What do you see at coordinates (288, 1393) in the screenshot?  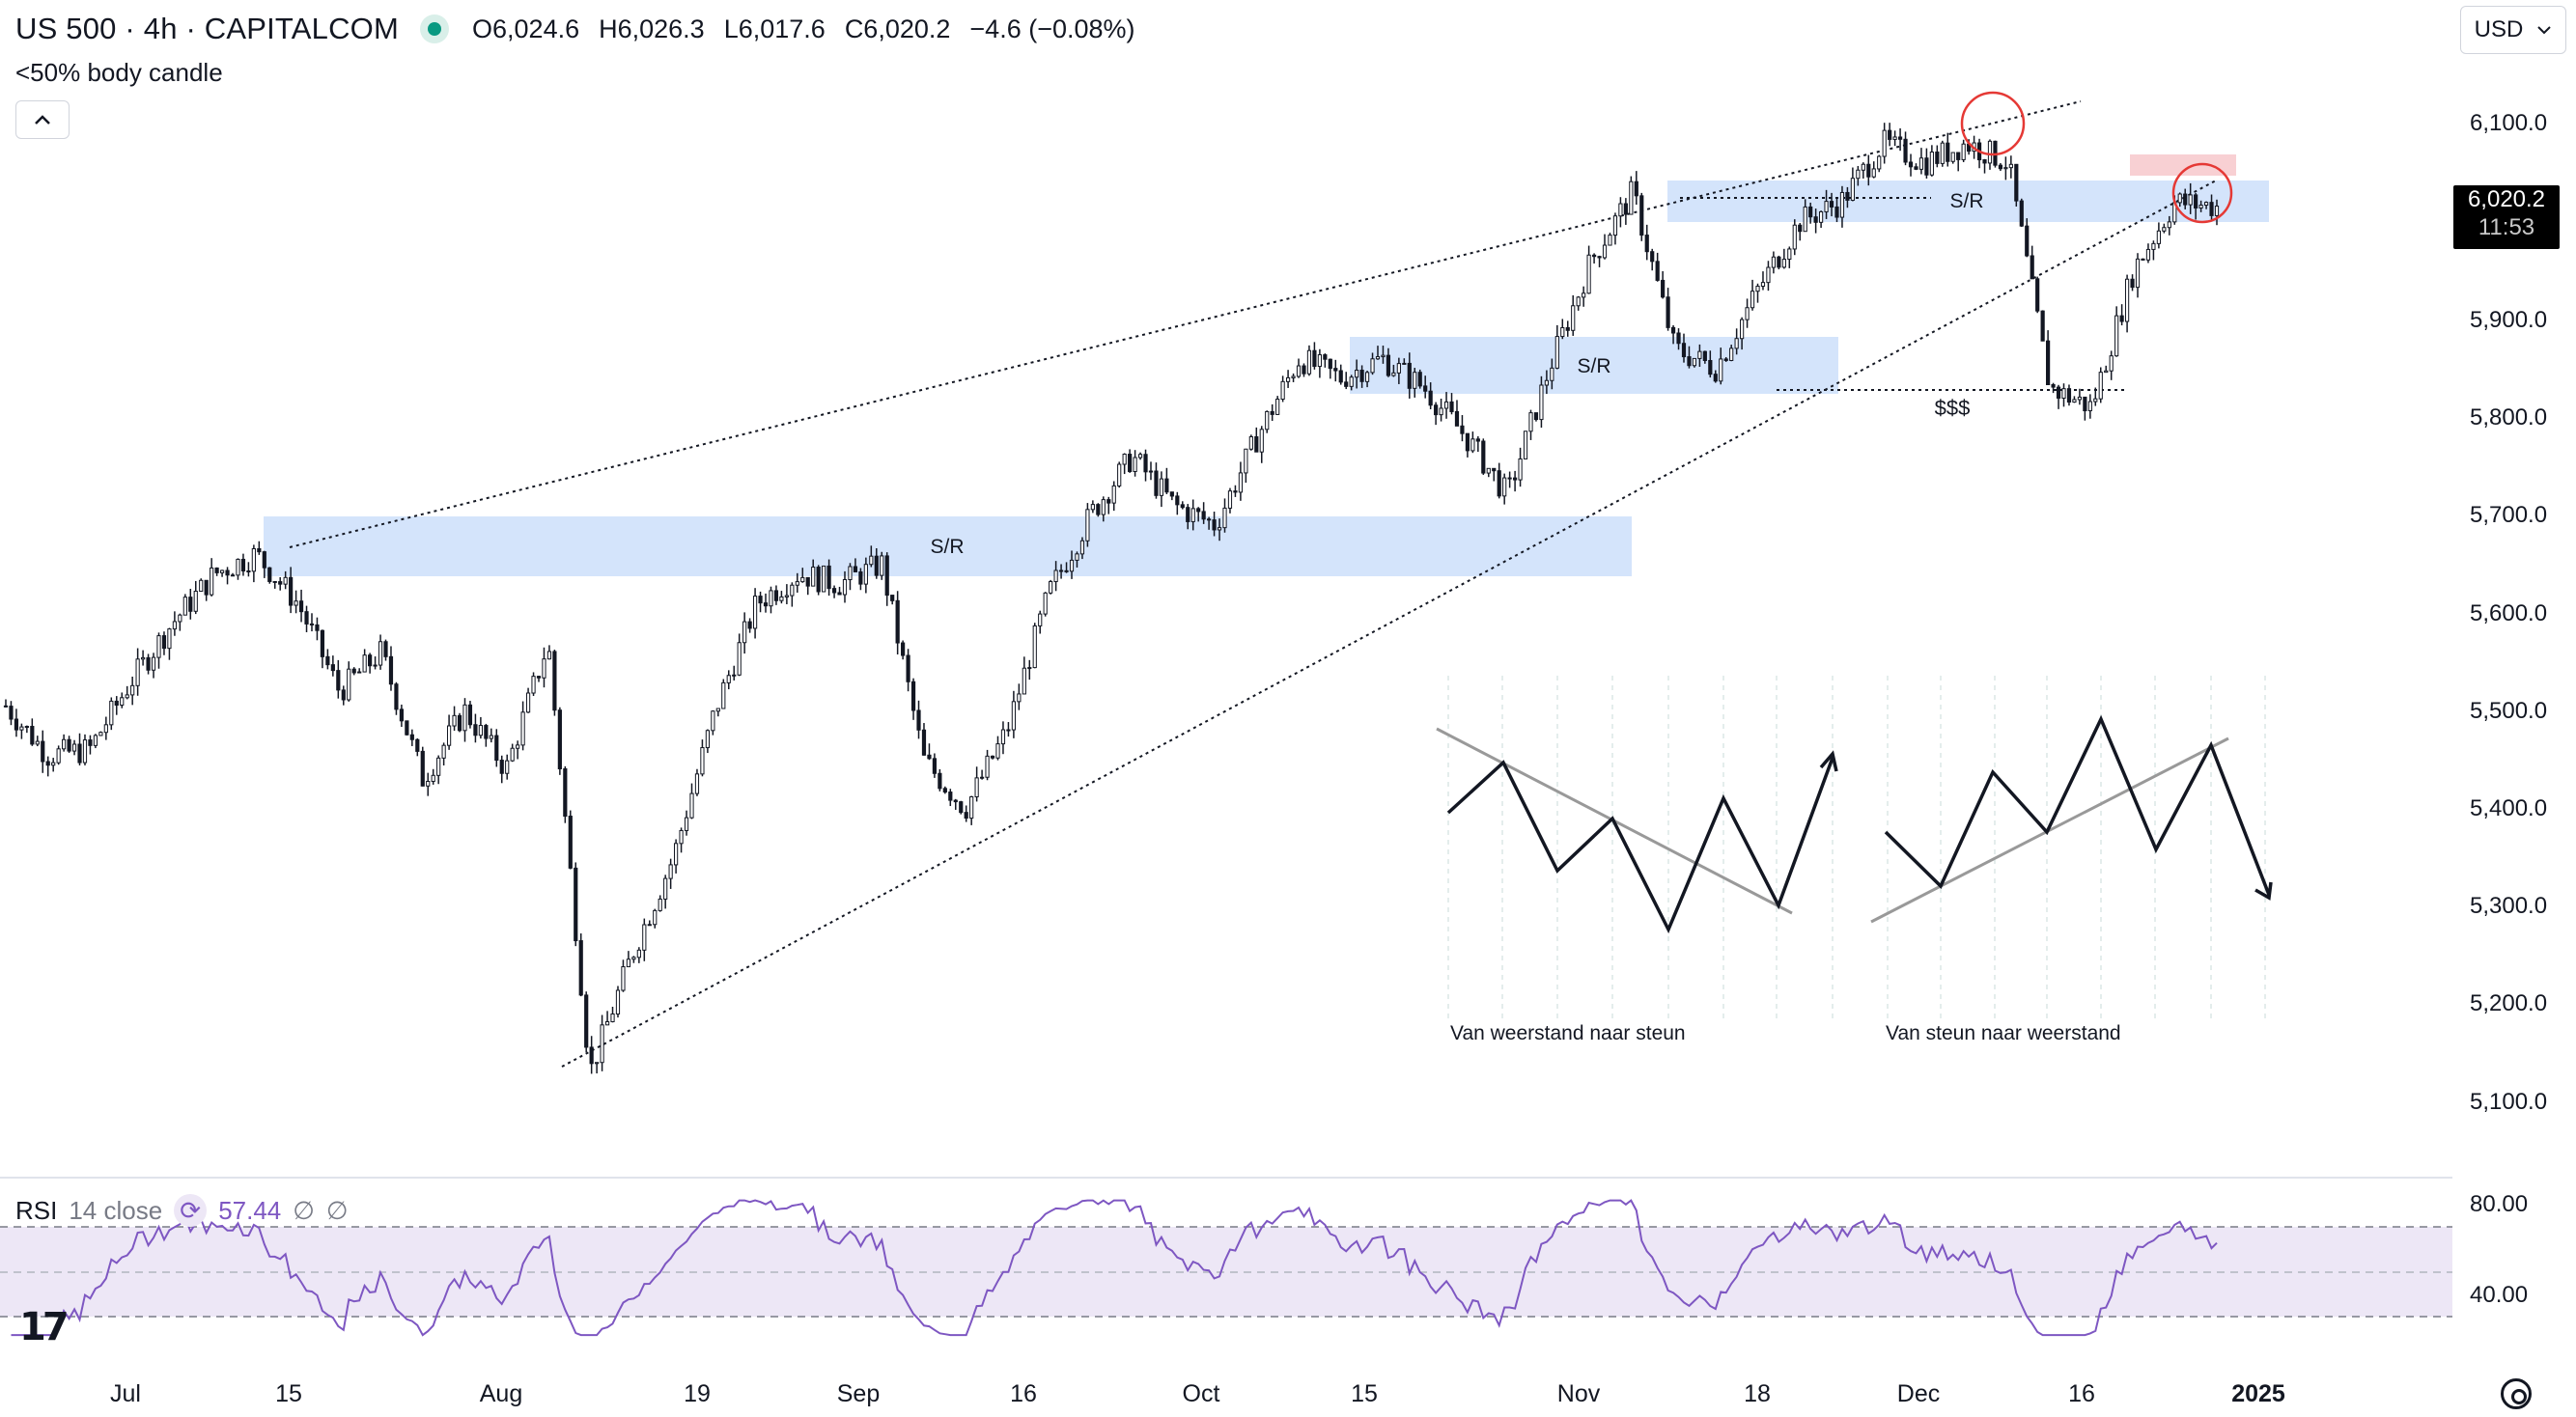 I see `time-tick: 15` at bounding box center [288, 1393].